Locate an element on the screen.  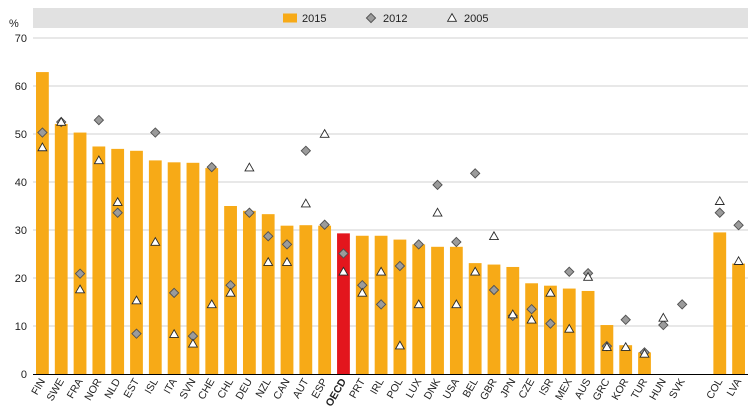
bar-isr is located at coordinates (550, 329).